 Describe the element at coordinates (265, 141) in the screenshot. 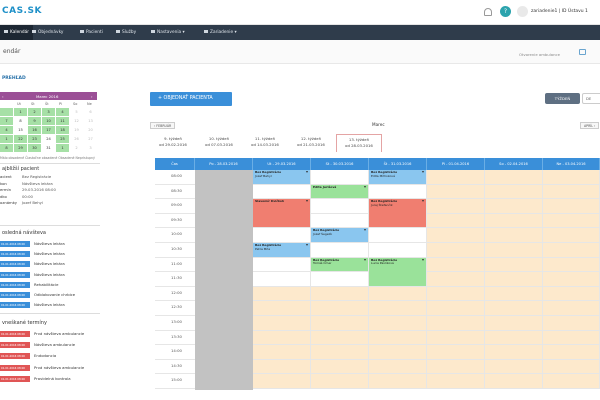

I see `week-tab-11: 11. týždeň od 14.03.2016` at that location.